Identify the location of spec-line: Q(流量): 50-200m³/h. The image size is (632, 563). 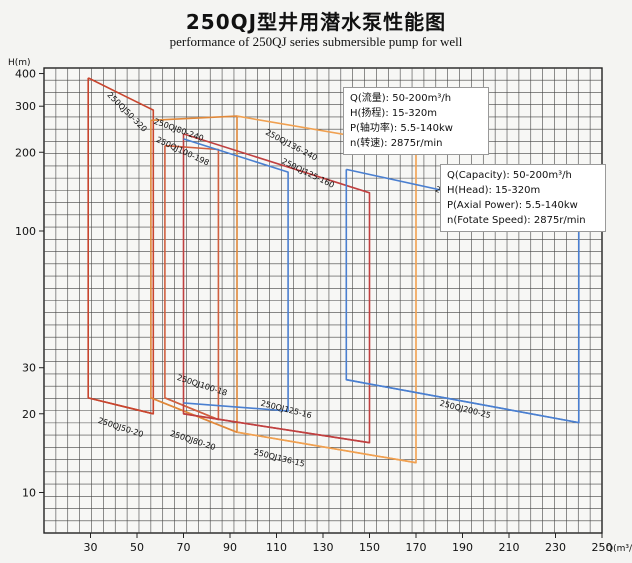
(401, 98).